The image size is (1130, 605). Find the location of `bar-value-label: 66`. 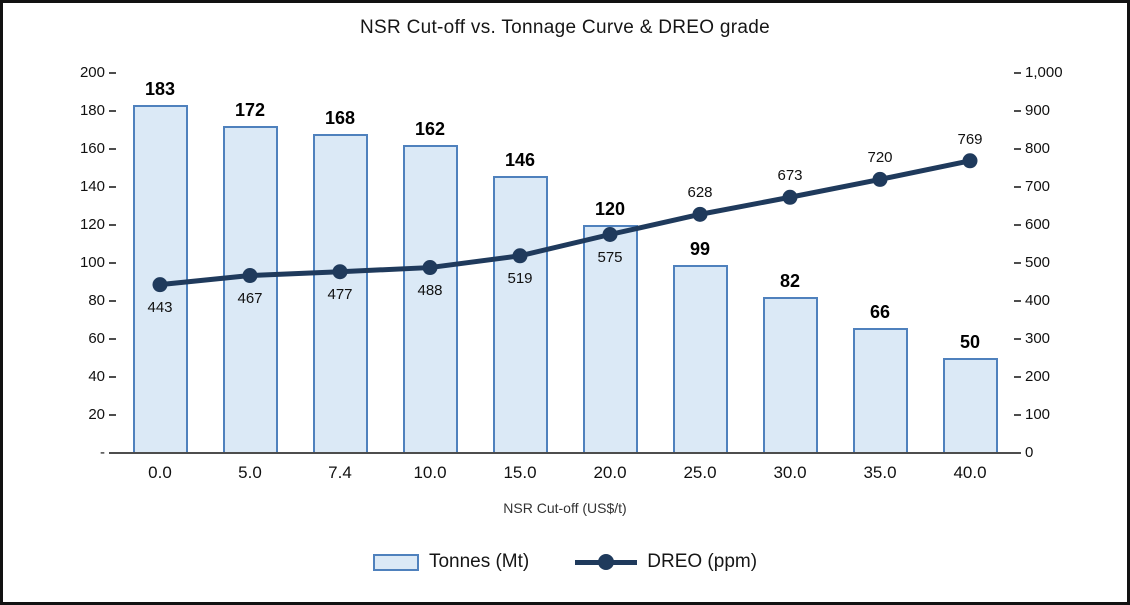

bar-value-label: 66 is located at coordinates (880, 312).